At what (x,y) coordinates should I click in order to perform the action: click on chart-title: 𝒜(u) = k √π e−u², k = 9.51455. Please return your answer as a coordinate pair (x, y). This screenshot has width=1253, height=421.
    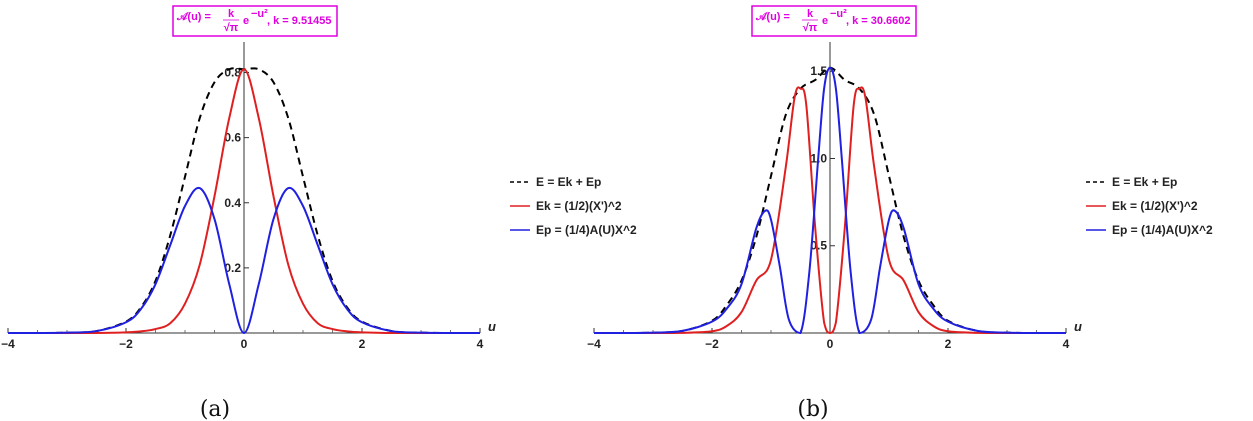
    Looking at the image, I should click on (254, 21).